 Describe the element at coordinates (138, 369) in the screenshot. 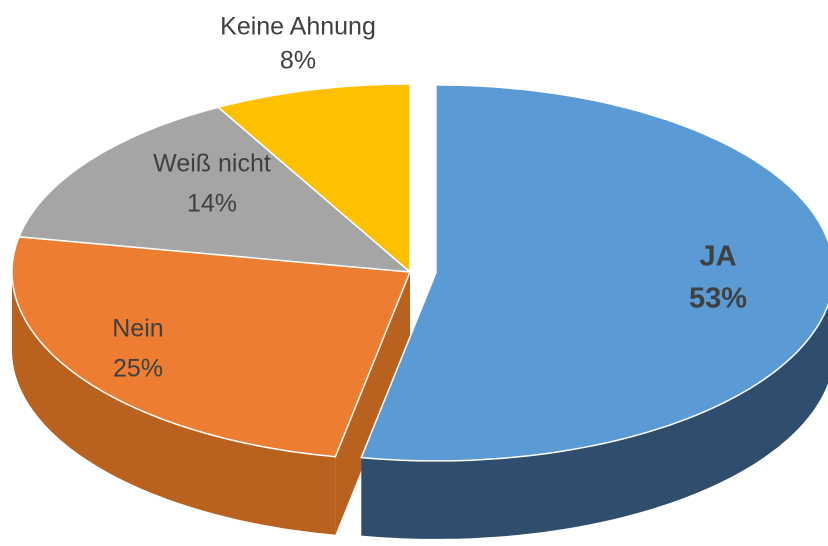

I see `value-label: 25%` at that location.